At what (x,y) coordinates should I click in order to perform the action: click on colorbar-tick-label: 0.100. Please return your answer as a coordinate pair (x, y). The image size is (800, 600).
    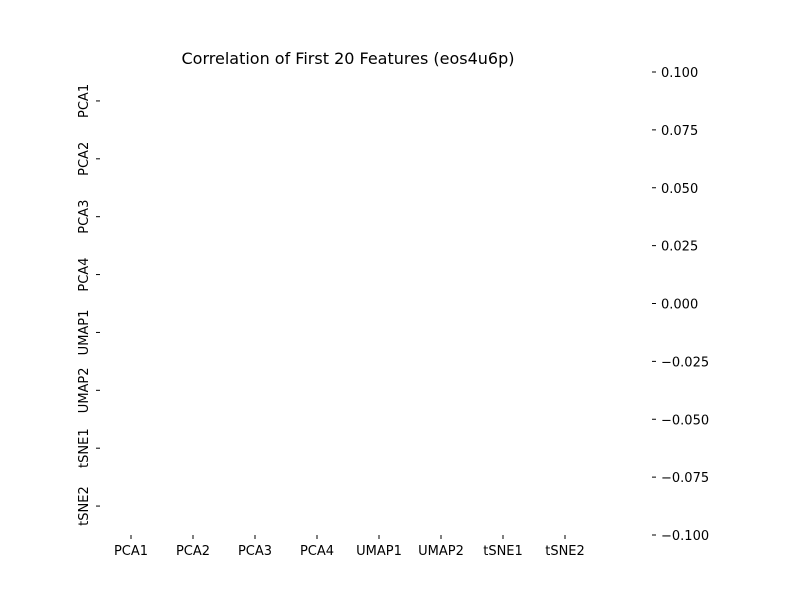
    Looking at the image, I should click on (679, 73).